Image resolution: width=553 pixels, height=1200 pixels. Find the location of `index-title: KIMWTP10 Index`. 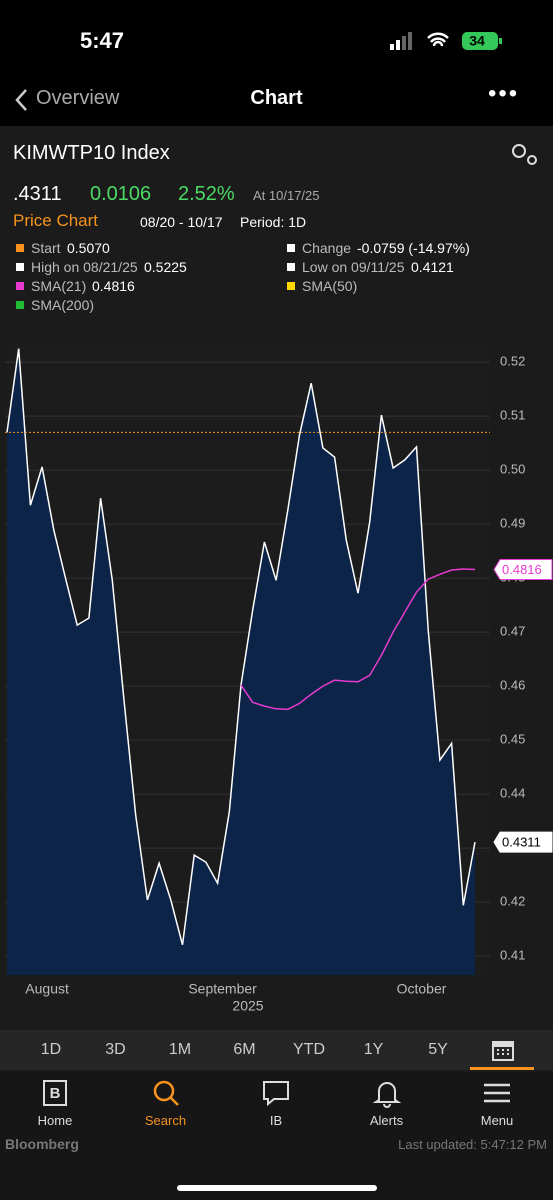

index-title: KIMWTP10 Index is located at coordinates (91, 153).